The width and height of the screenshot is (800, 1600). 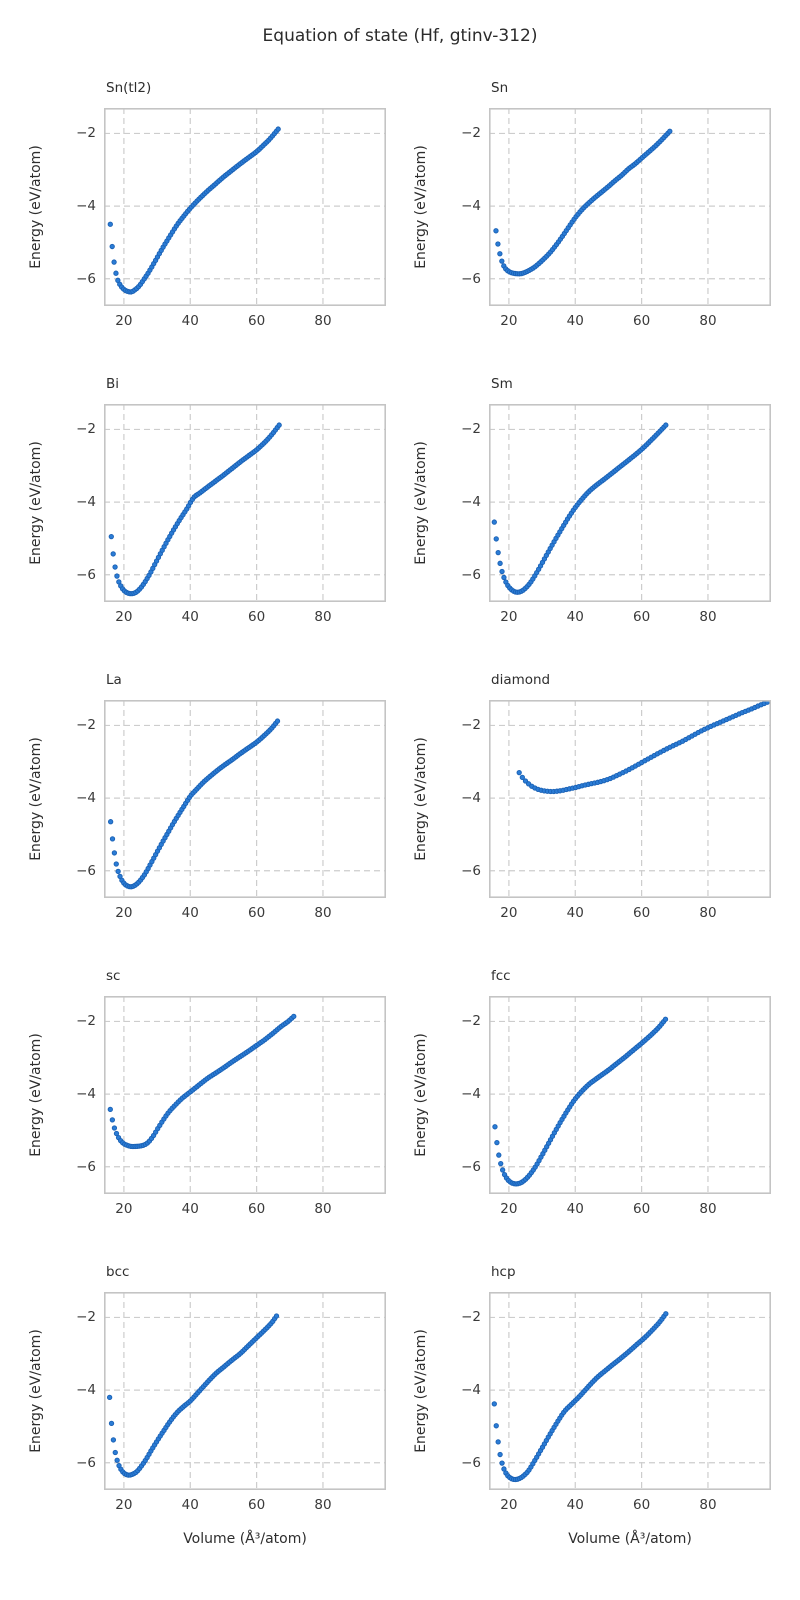 I want to click on x-axis-label: Volume (Å³/atom), so click(x=245, y=1539).